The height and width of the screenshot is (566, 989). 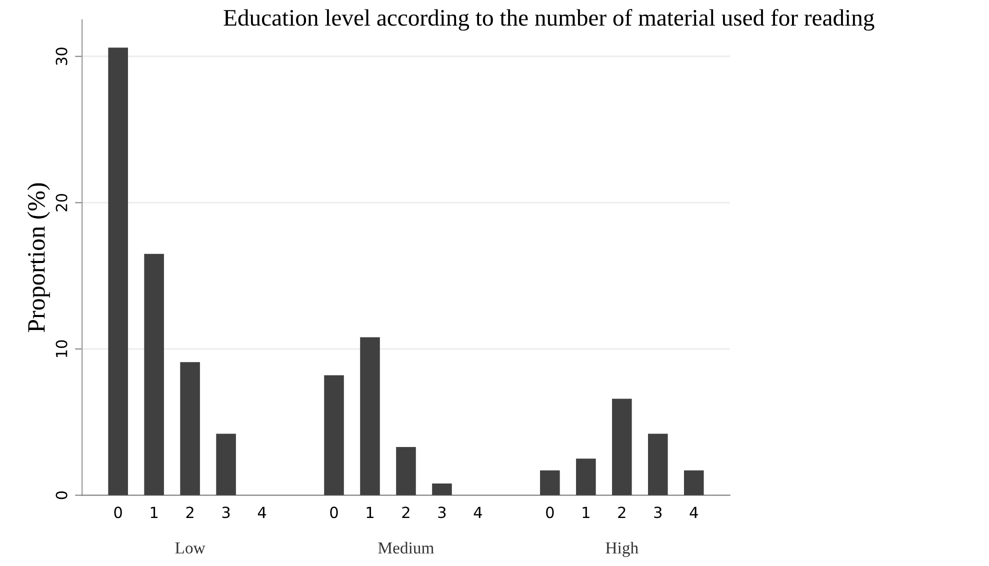 What do you see at coordinates (62, 56) in the screenshot?
I see `y-tick-label: 30` at bounding box center [62, 56].